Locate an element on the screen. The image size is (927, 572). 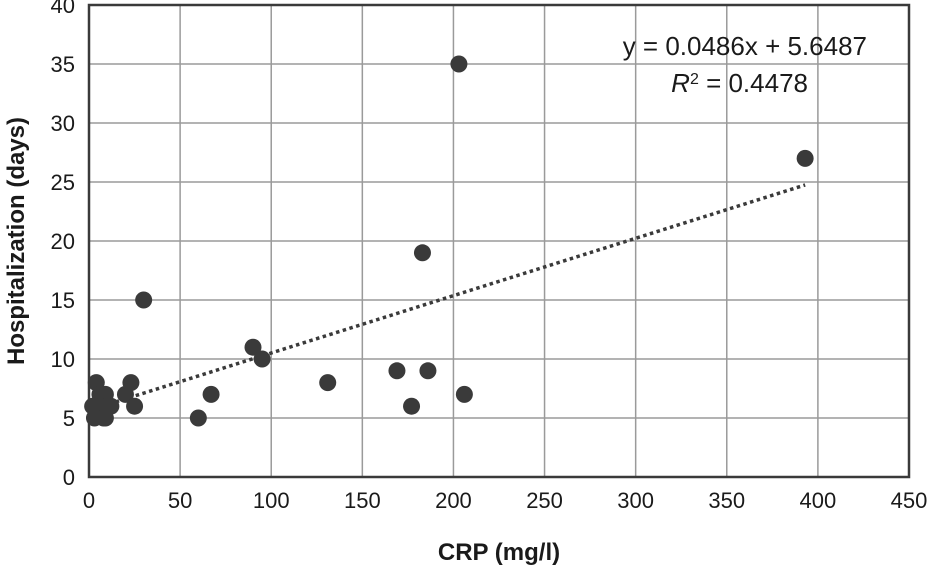
x-tick-label: 300 is located at coordinates (635, 500).